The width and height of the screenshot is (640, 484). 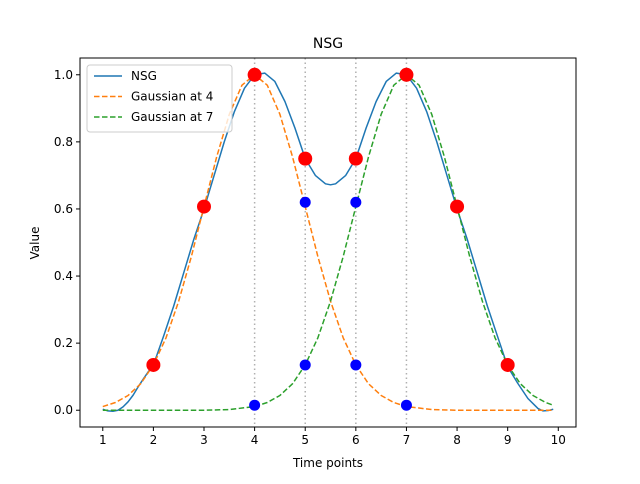 What do you see at coordinates (356, 440) in the screenshot?
I see `x-tick-label: 6` at bounding box center [356, 440].